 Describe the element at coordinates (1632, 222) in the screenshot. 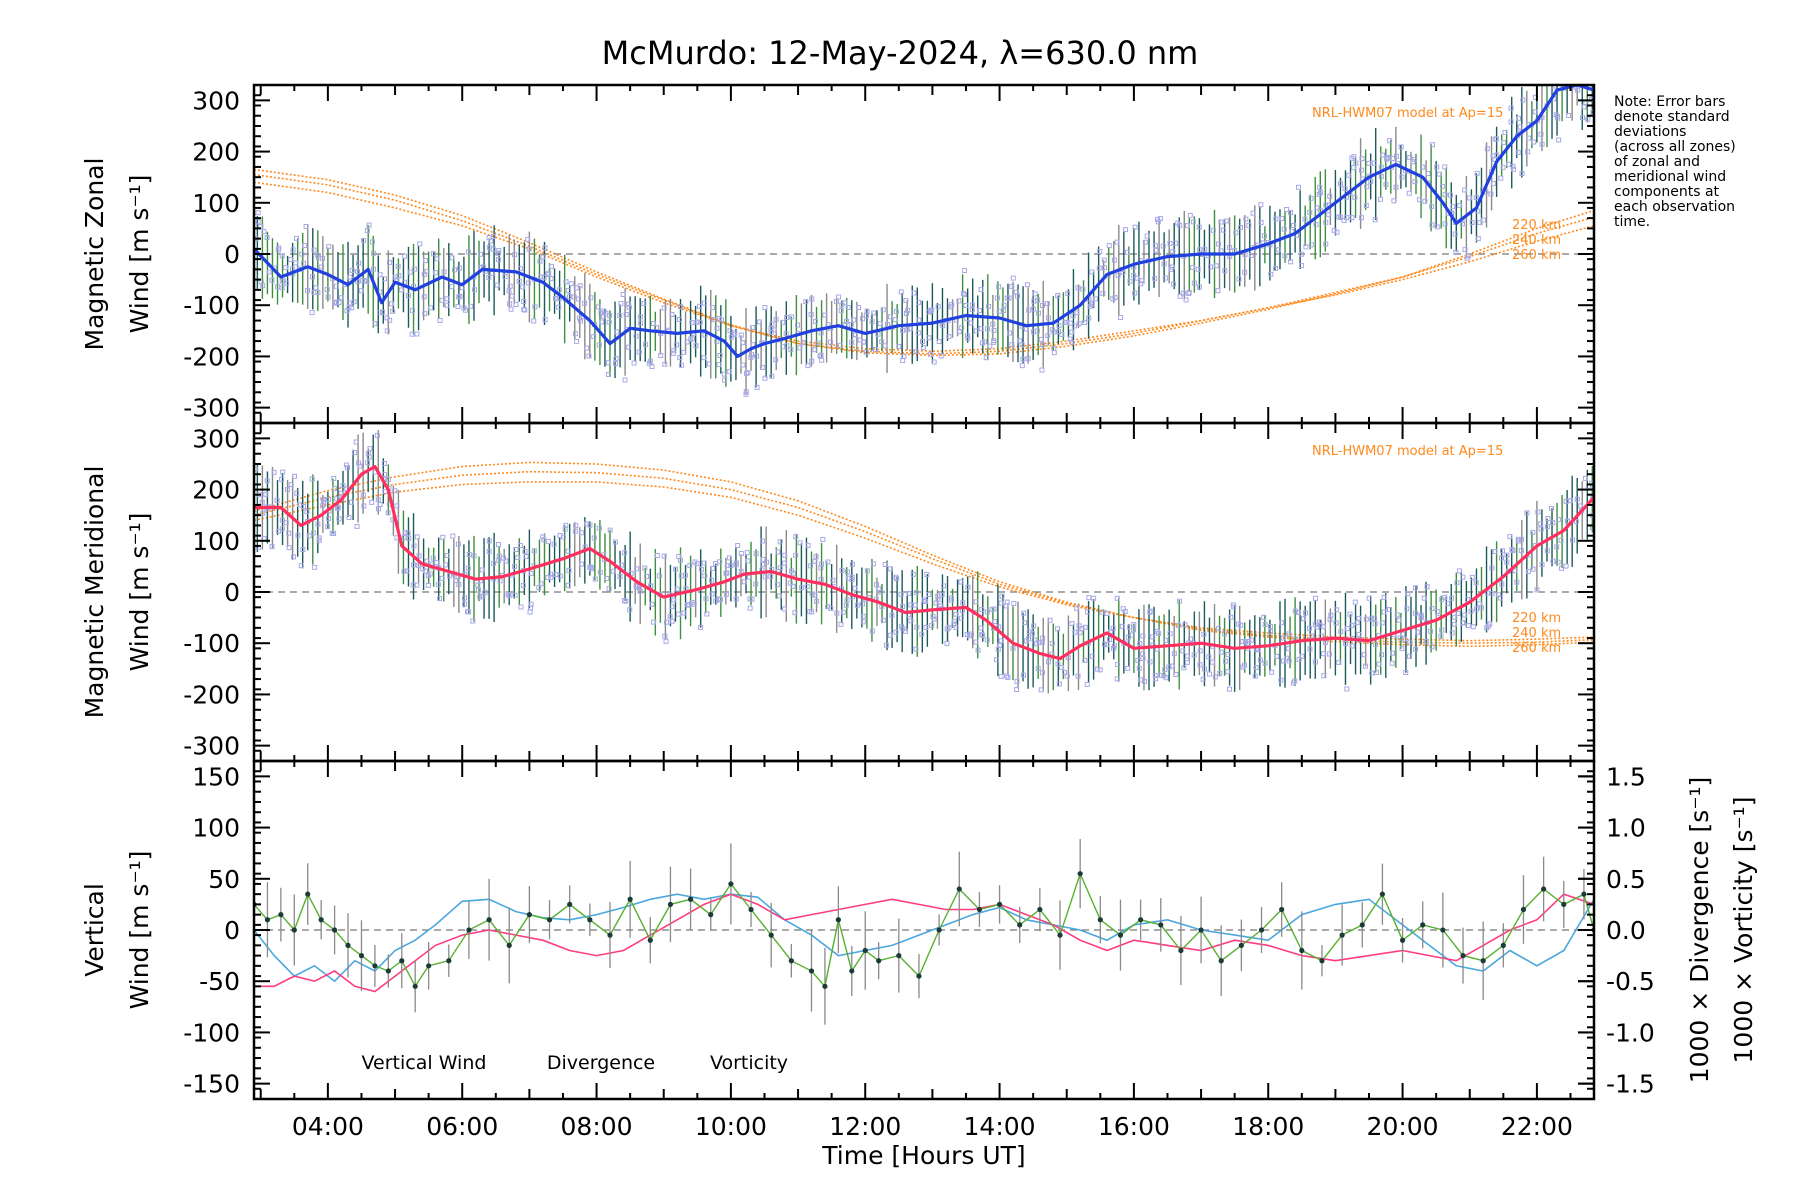

I see `note-line-9: time.` at that location.